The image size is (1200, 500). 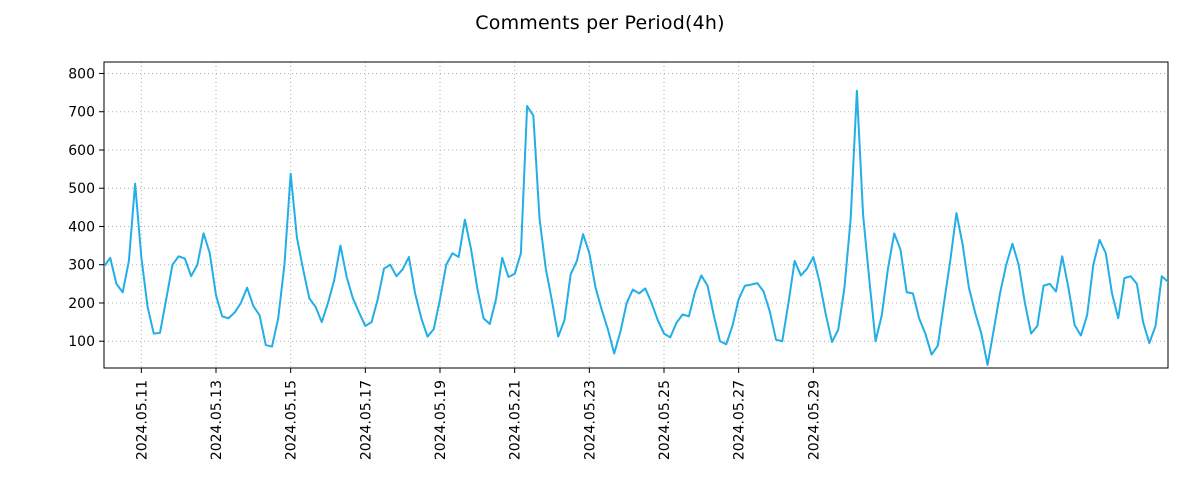 What do you see at coordinates (441, 420) in the screenshot?
I see `x-axis-tick-label: 2024.05.19` at bounding box center [441, 420].